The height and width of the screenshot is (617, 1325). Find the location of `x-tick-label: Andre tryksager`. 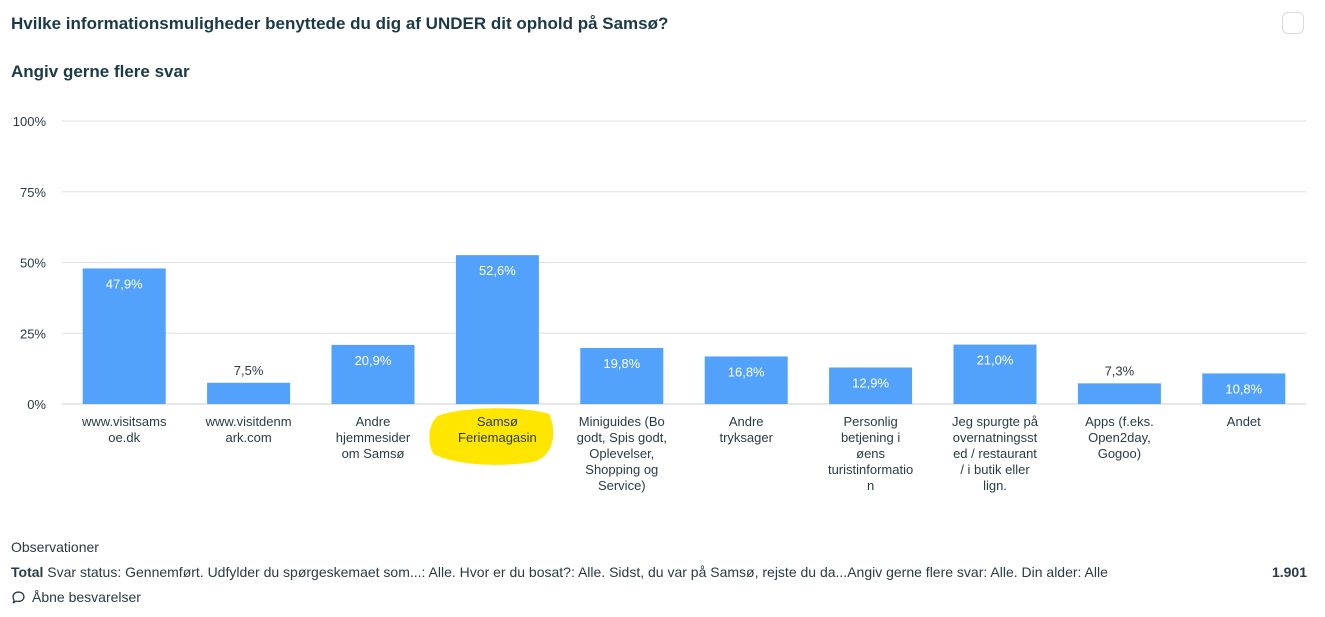

x-tick-label: Andre tryksager is located at coordinates (746, 429).